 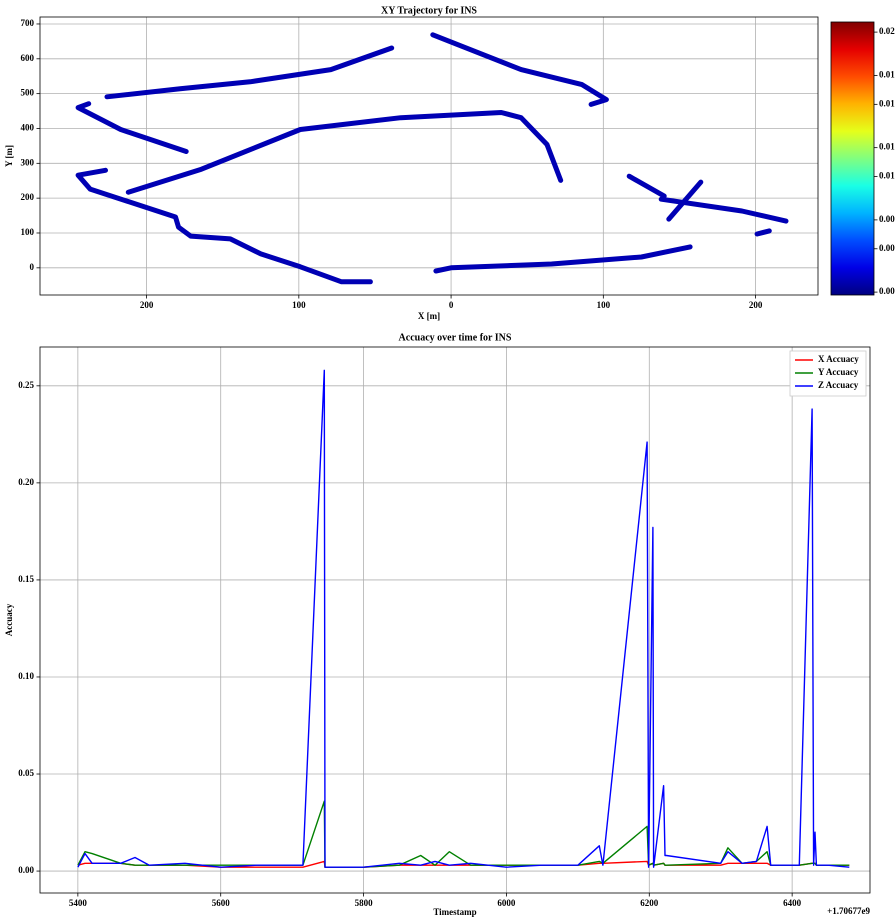 I want to click on legend-label: Y Accuacy, so click(x=838, y=372).